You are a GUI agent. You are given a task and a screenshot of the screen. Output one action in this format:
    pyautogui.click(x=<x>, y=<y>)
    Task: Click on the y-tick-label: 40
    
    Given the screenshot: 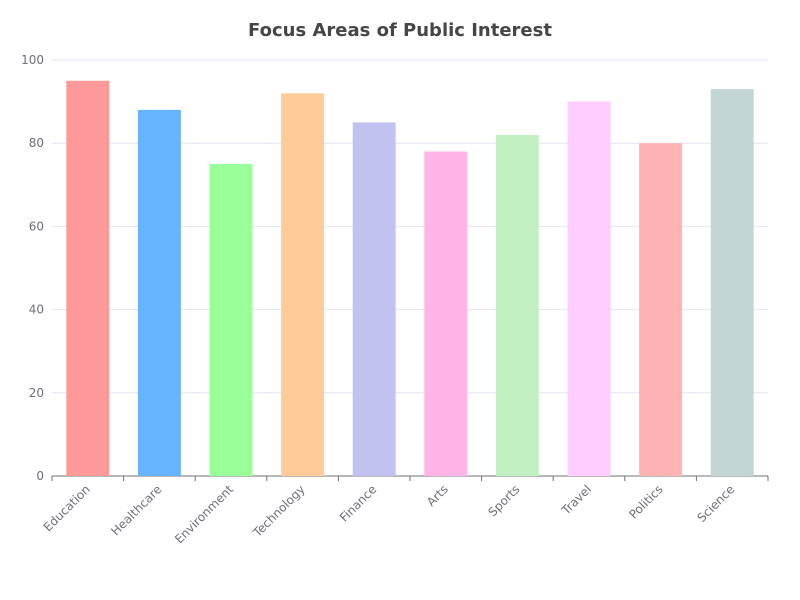 What is the action you would take?
    pyautogui.click(x=36, y=310)
    